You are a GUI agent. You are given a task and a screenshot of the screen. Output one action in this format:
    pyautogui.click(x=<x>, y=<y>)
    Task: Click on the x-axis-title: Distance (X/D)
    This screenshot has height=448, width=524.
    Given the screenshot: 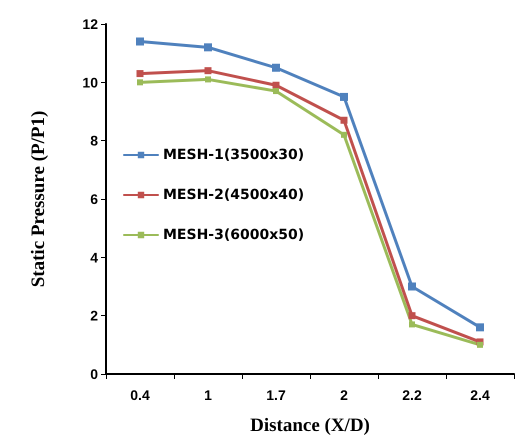 What is the action you would take?
    pyautogui.click(x=310, y=425)
    